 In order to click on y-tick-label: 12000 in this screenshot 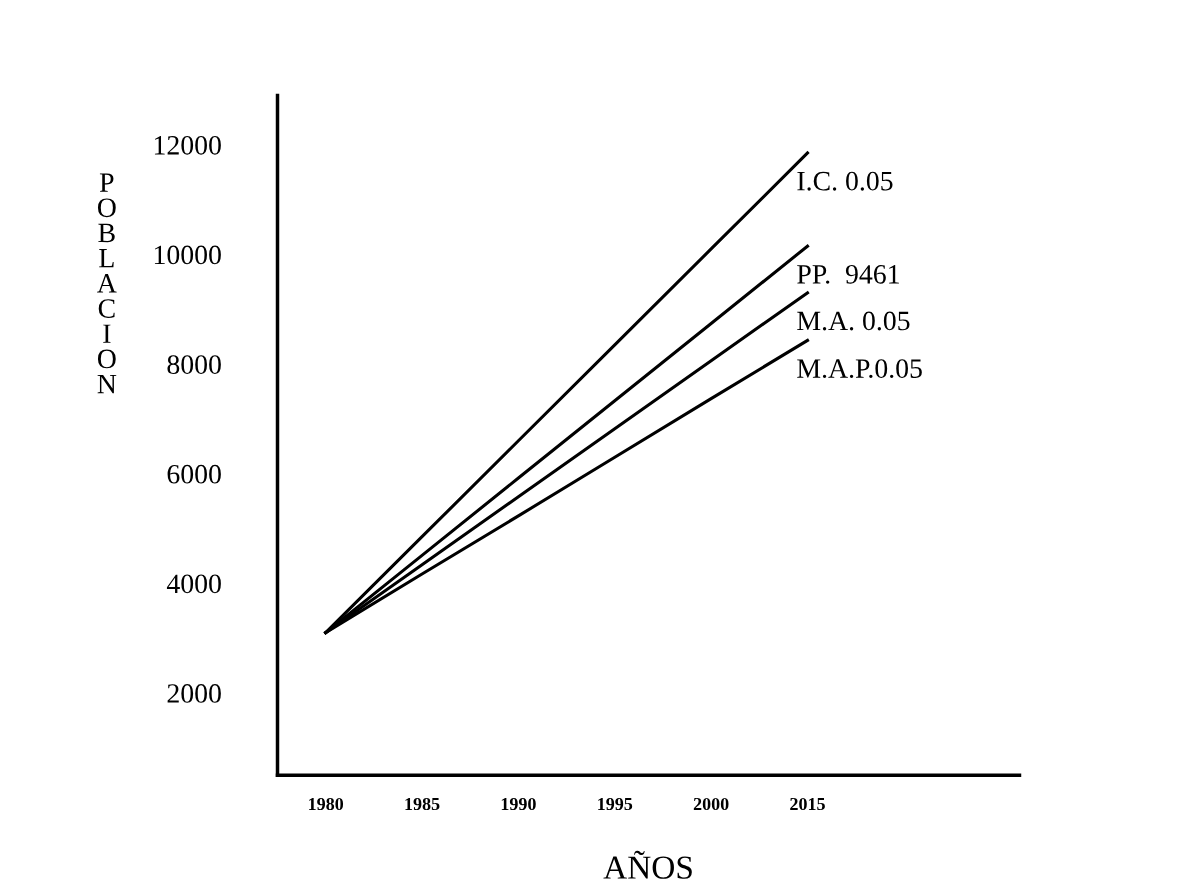, I will do `click(187, 145)`.